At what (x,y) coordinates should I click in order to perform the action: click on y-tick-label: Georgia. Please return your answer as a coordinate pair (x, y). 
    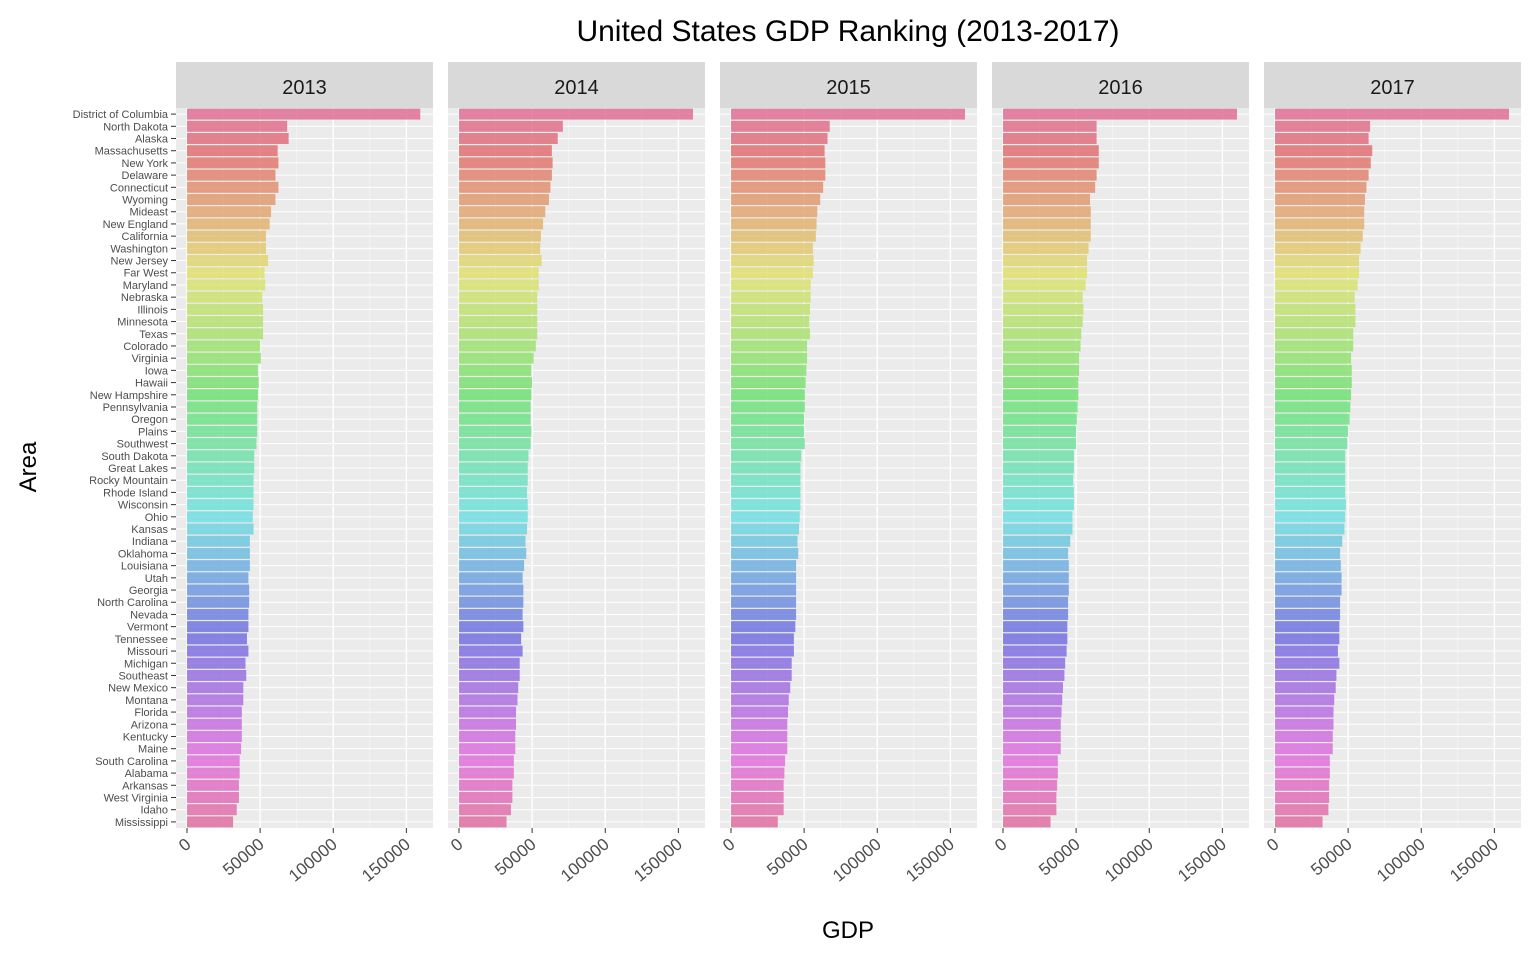
    Looking at the image, I should click on (149, 591).